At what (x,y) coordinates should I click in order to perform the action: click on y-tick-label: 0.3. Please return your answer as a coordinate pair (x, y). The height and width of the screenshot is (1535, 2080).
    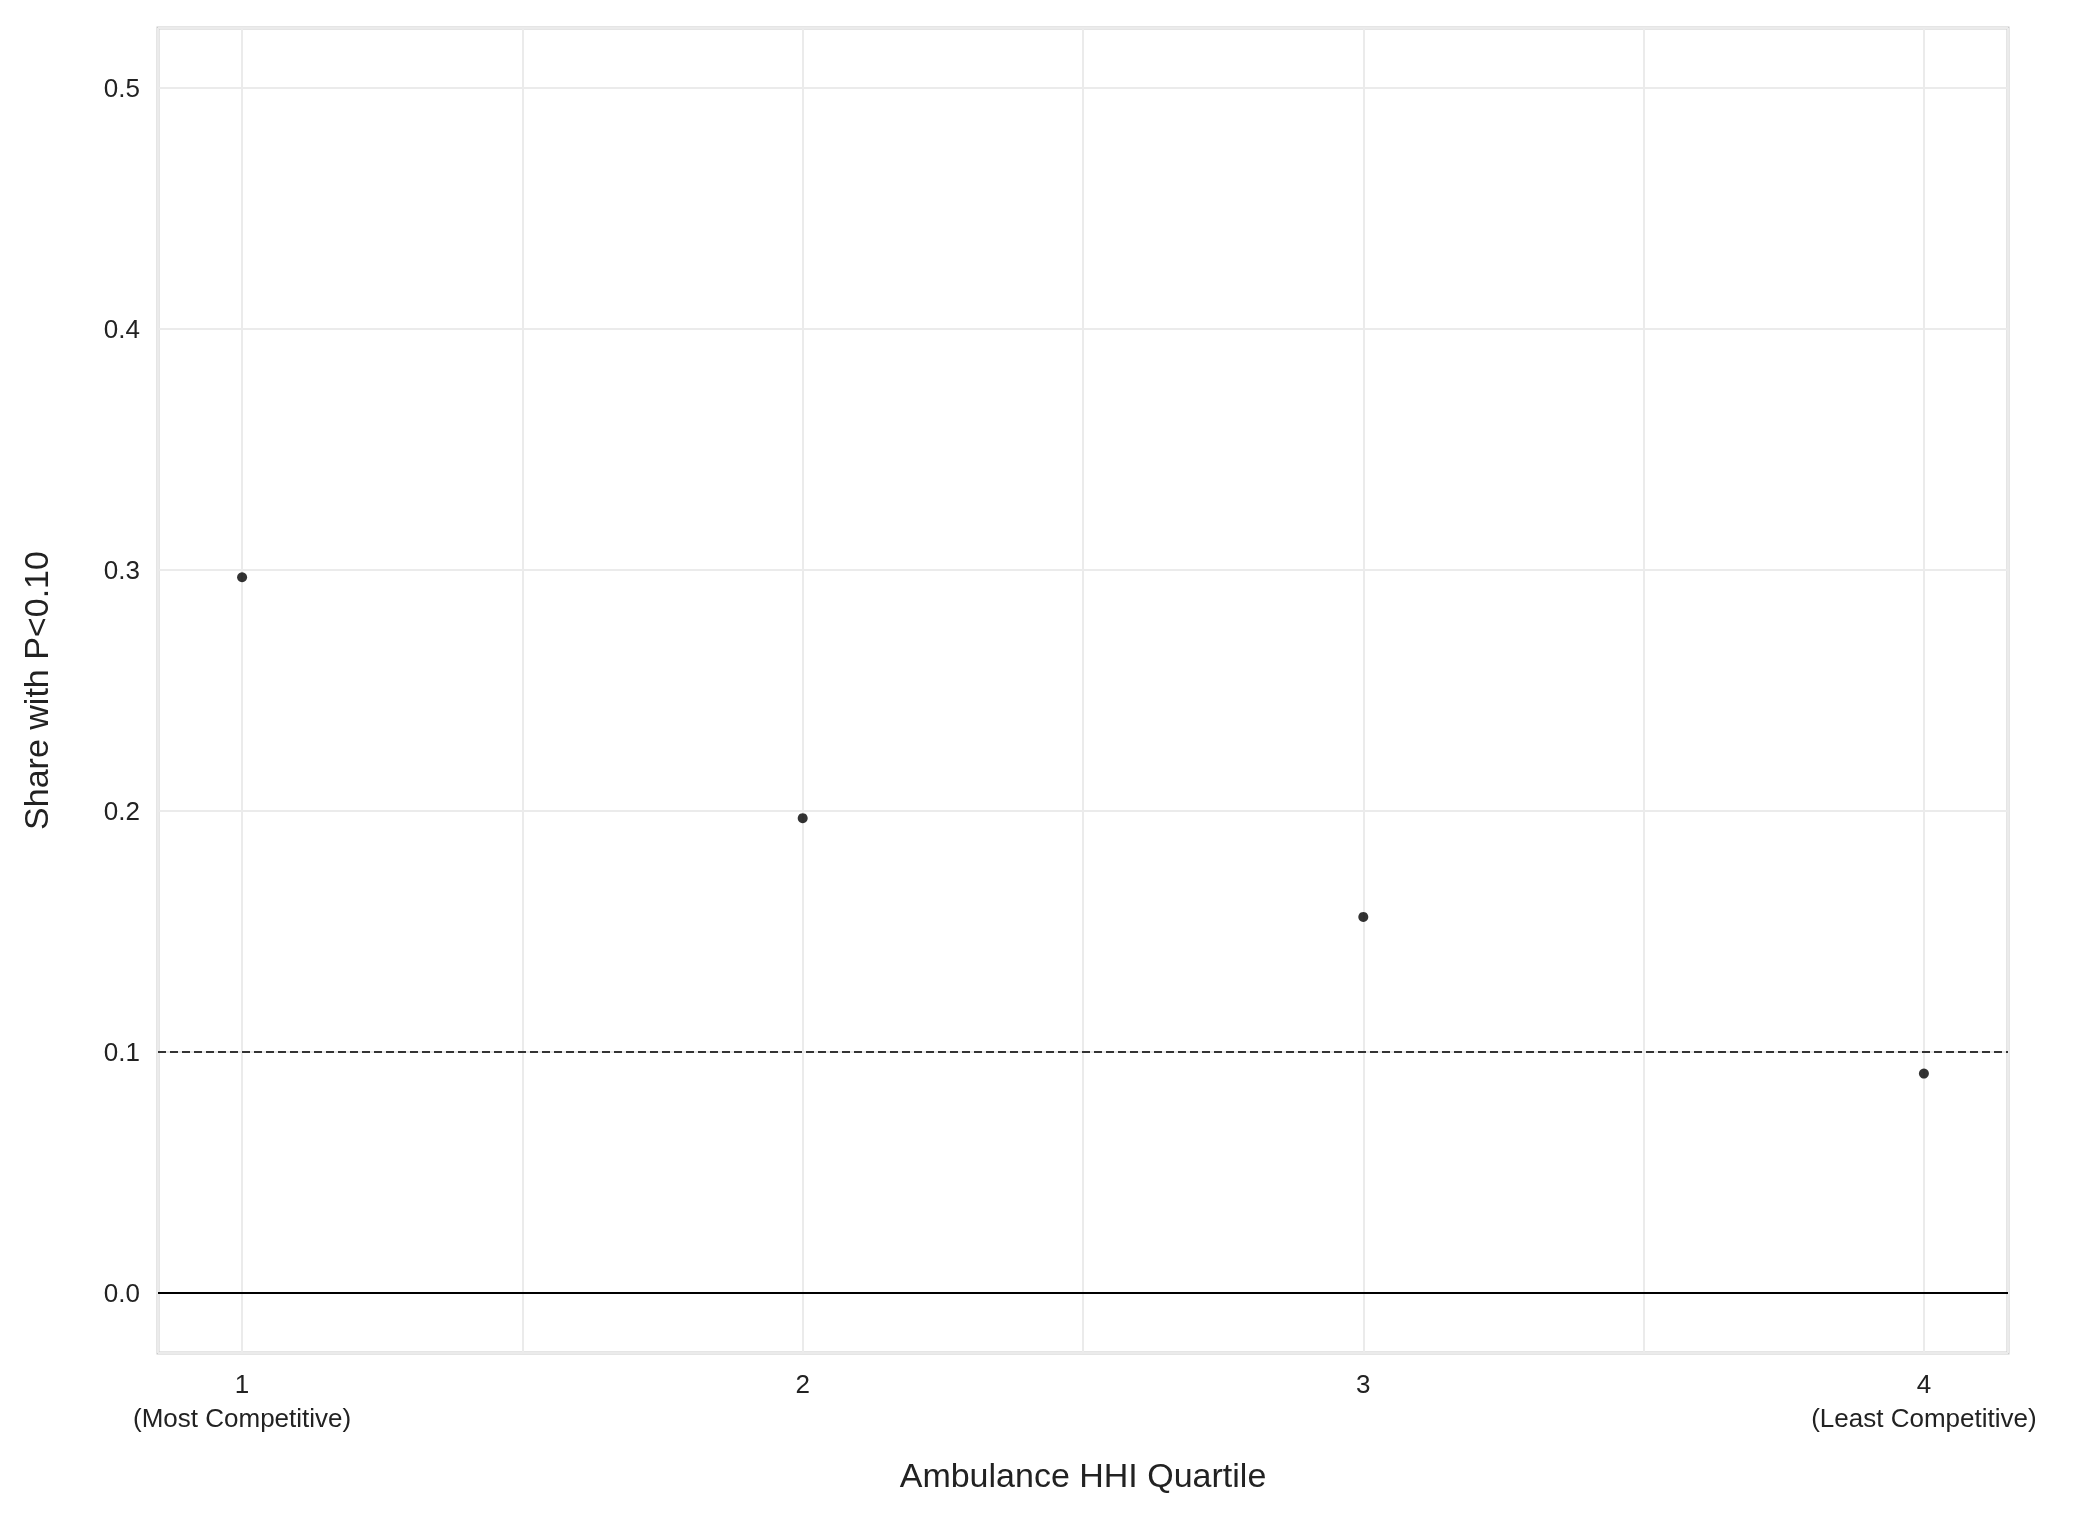
    Looking at the image, I should click on (121, 570).